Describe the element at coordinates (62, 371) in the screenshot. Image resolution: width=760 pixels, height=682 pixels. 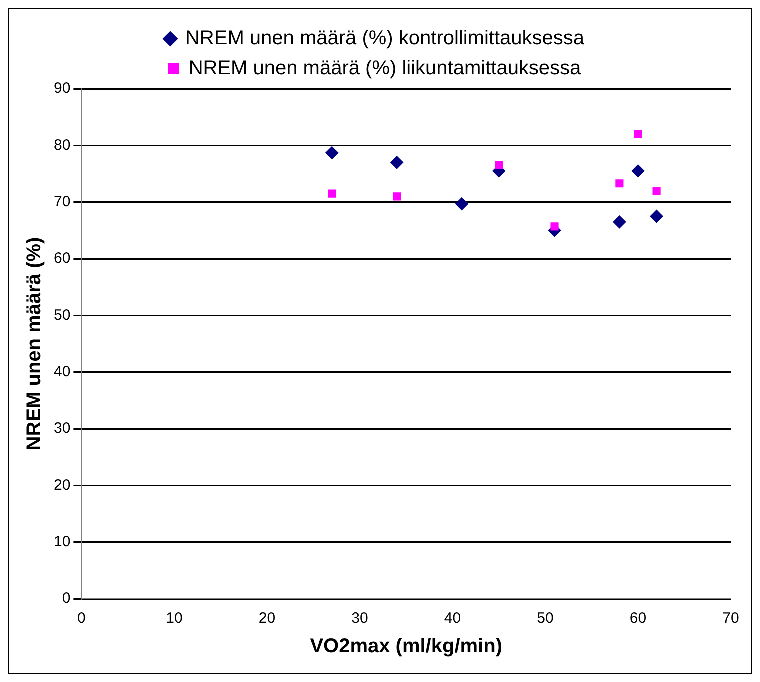
I see `y-tick-label: 40` at that location.